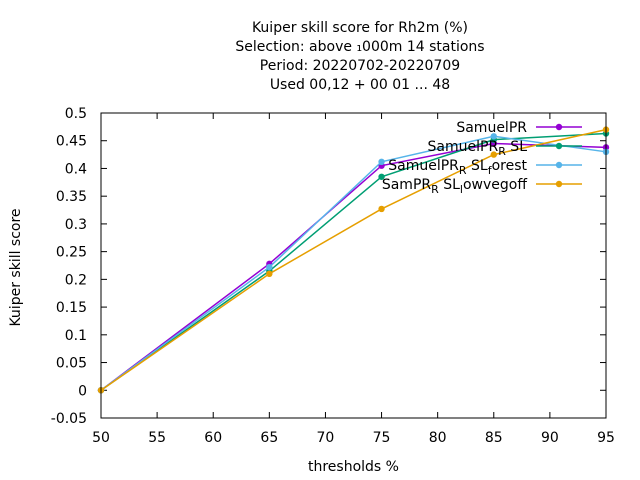  I want to click on x-tick-label: 85, so click(494, 438).